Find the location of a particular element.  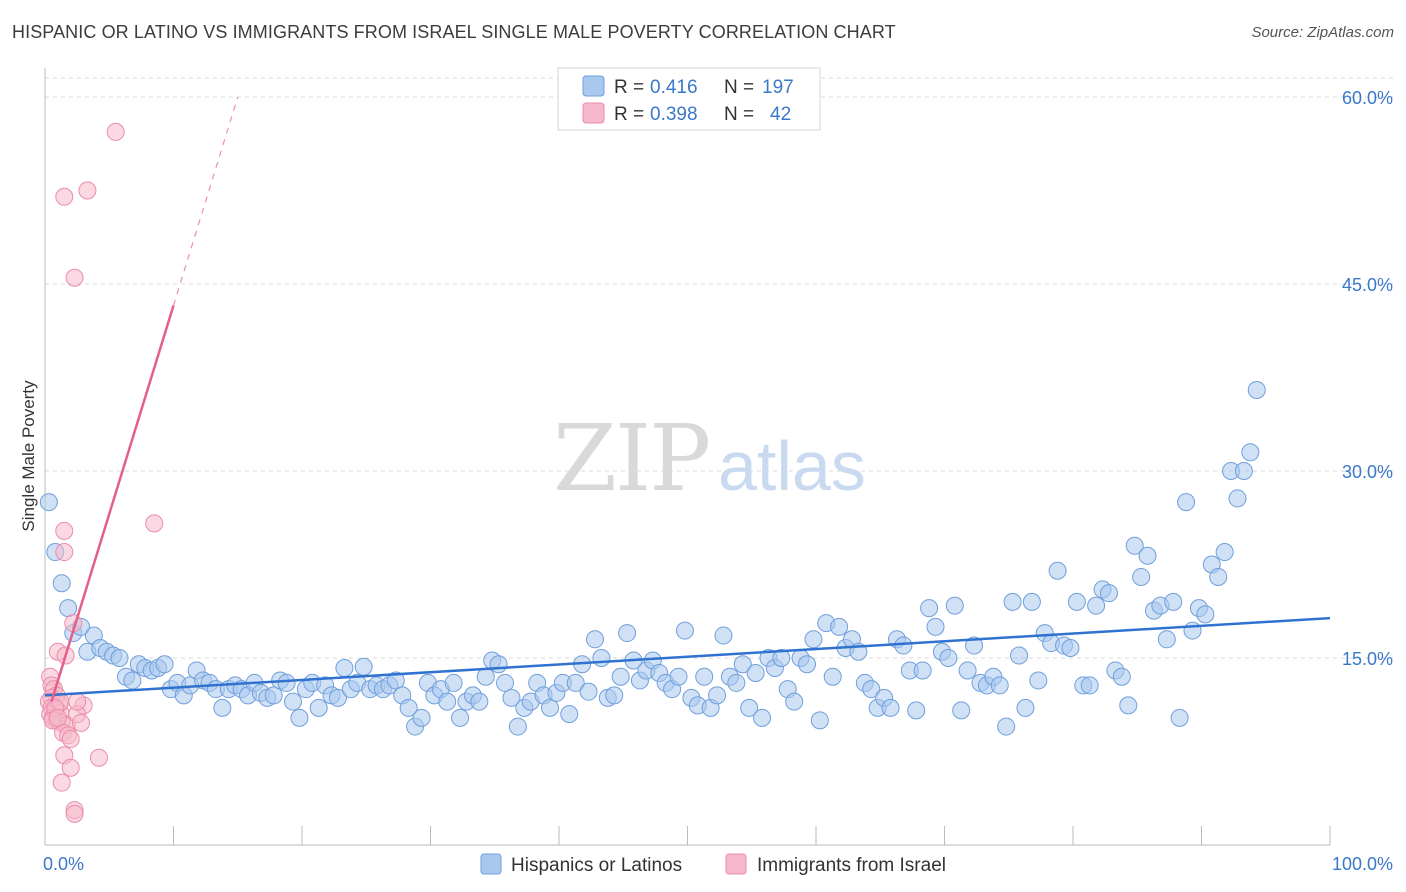

legend-n-label-1: N = is located at coordinates (739, 87).